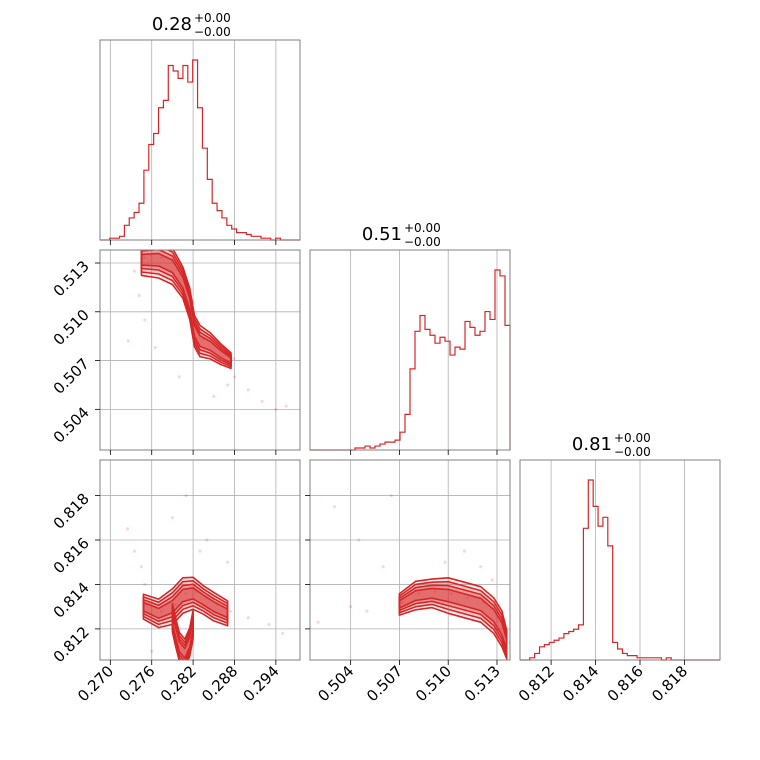 The image size is (760, 760). Describe the element at coordinates (71, 424) in the screenshot. I see `y-tick-label: 0.504` at that location.